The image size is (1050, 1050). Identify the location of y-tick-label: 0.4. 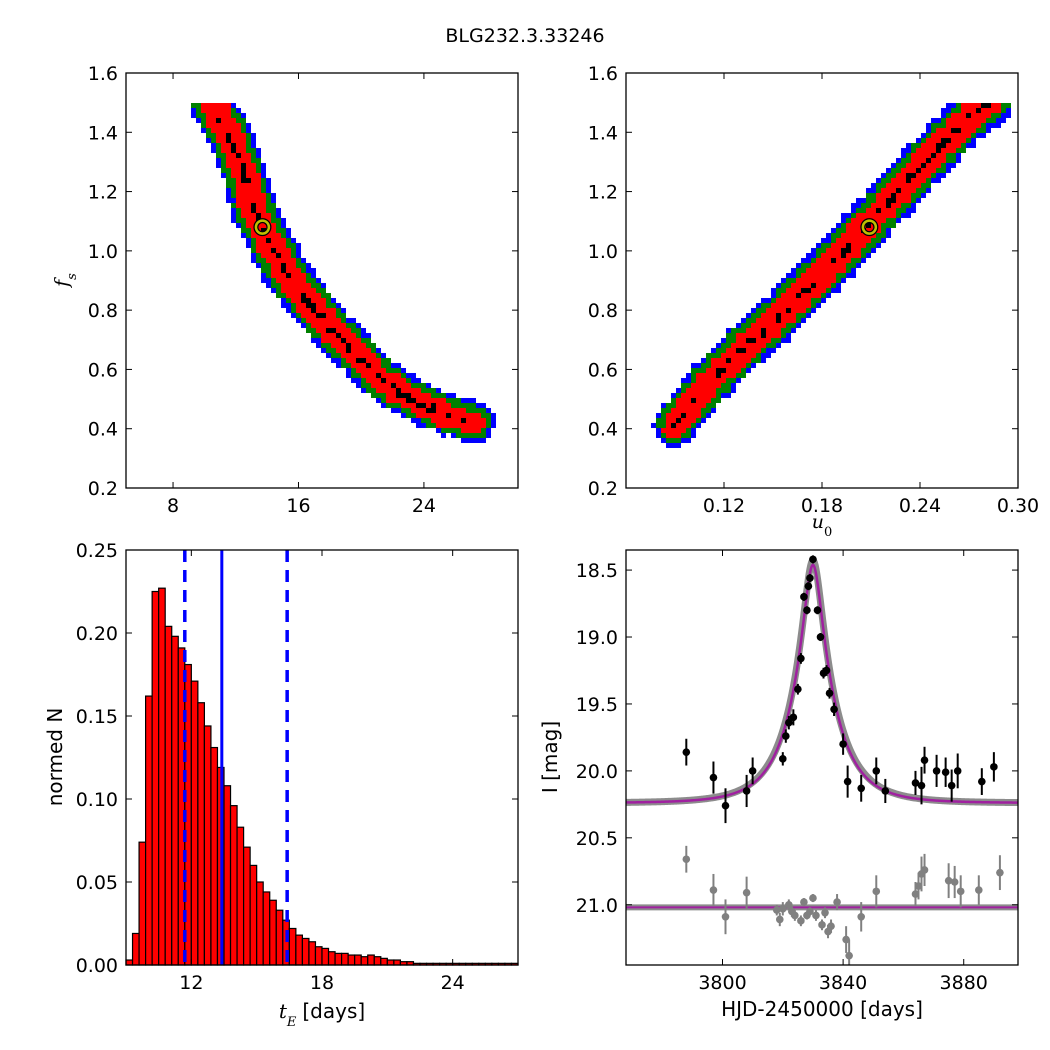
(103, 430).